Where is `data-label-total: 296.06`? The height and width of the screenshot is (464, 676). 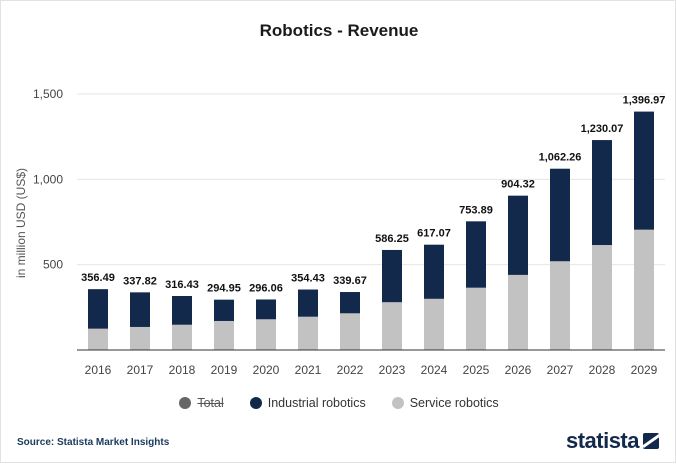 data-label-total: 296.06 is located at coordinates (266, 288).